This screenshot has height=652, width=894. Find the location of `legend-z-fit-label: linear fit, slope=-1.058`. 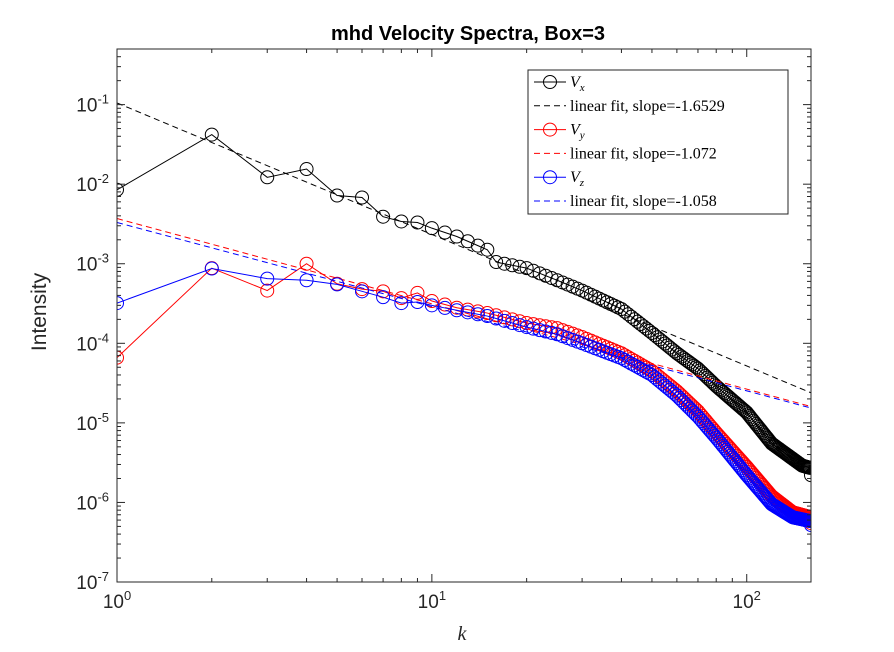

legend-z-fit-label: linear fit, slope=-1.058 is located at coordinates (643, 201).